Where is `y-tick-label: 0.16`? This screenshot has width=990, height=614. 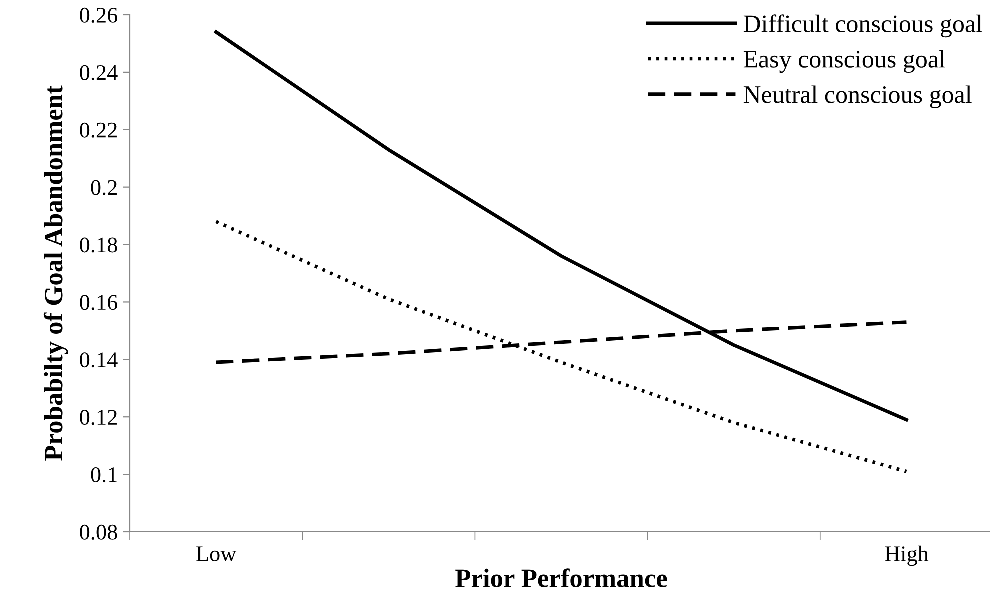
y-tick-label: 0.16 is located at coordinates (99, 302).